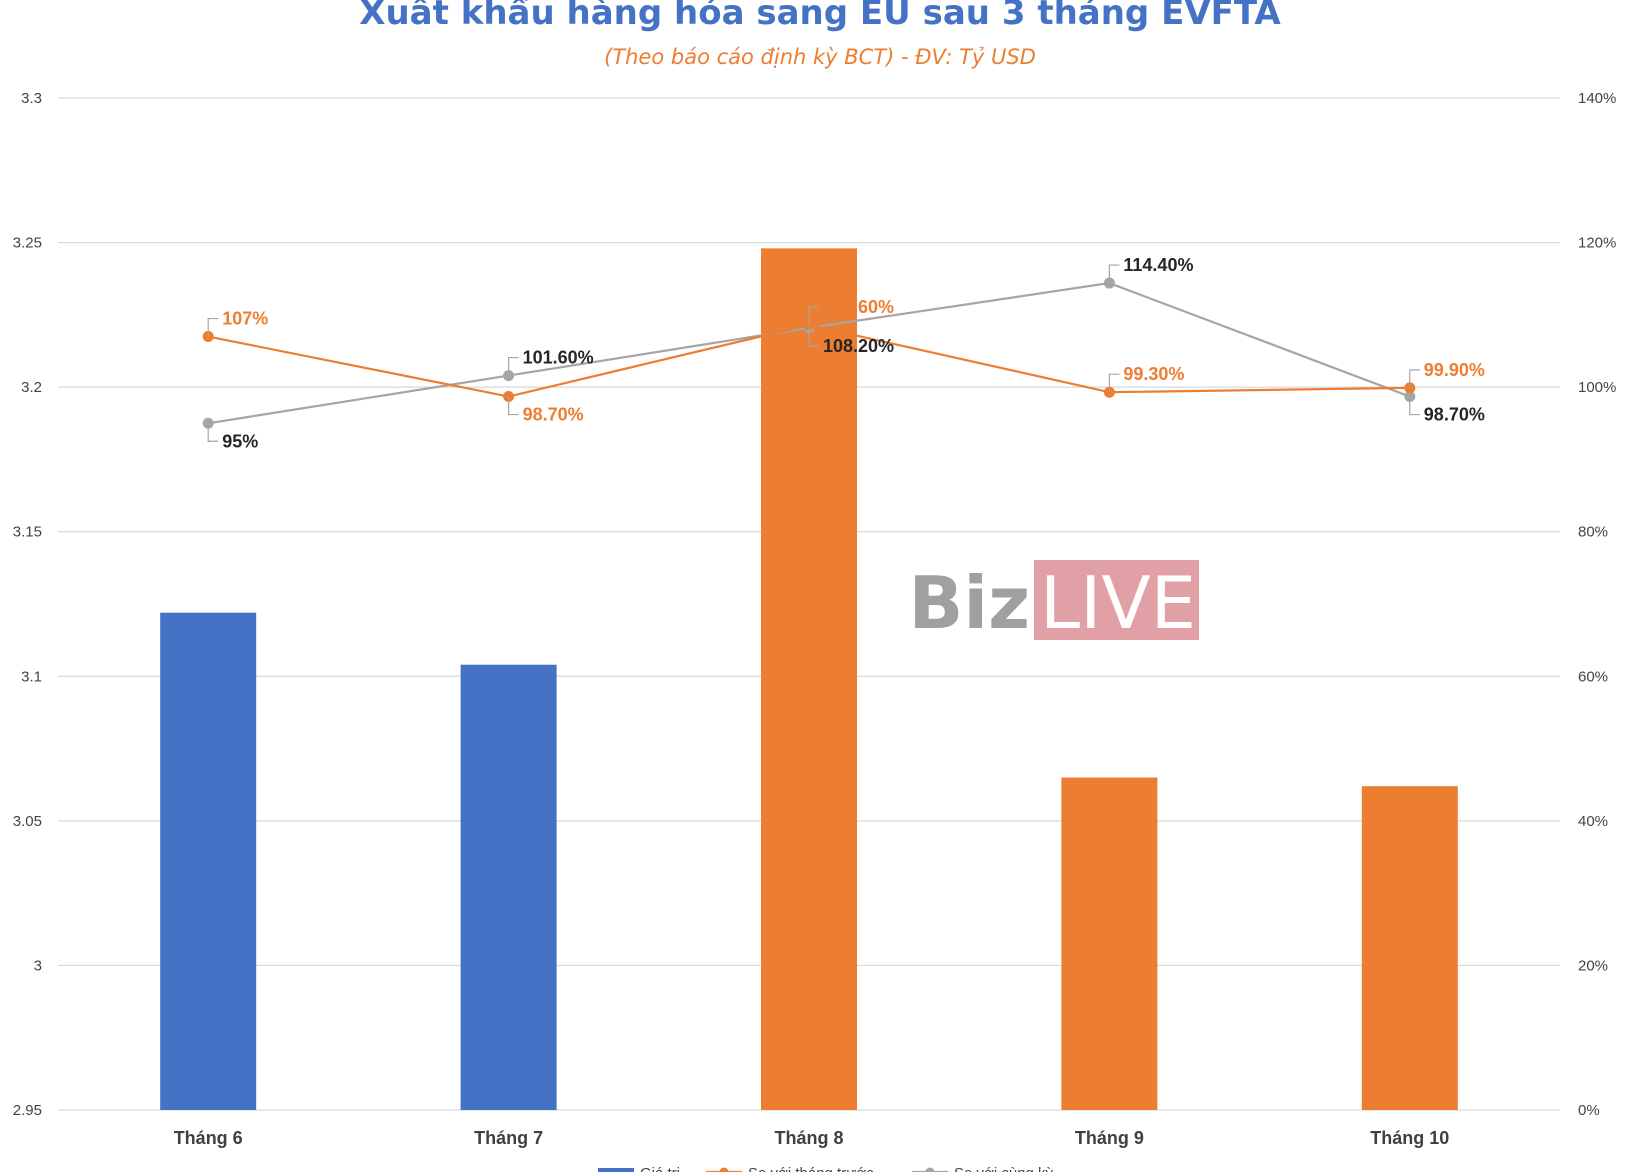  I want to click on category-label: Tháng 7, so click(508, 1138).